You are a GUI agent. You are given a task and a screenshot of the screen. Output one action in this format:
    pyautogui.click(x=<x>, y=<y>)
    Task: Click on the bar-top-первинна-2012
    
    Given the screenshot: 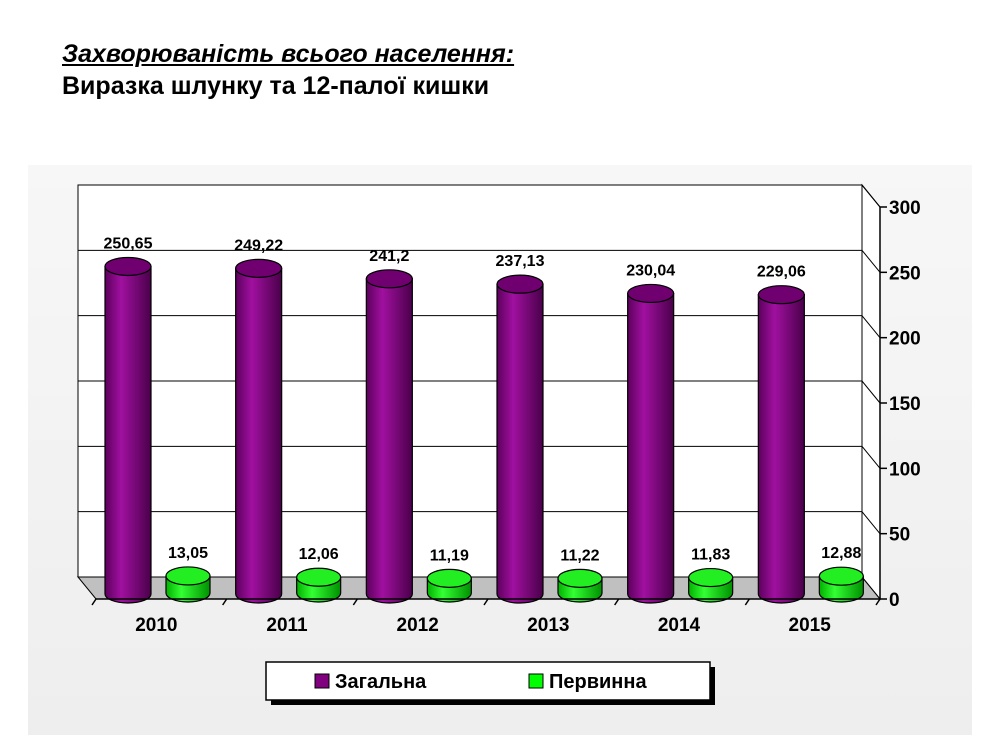 What is the action you would take?
    pyautogui.click(x=449, y=578)
    